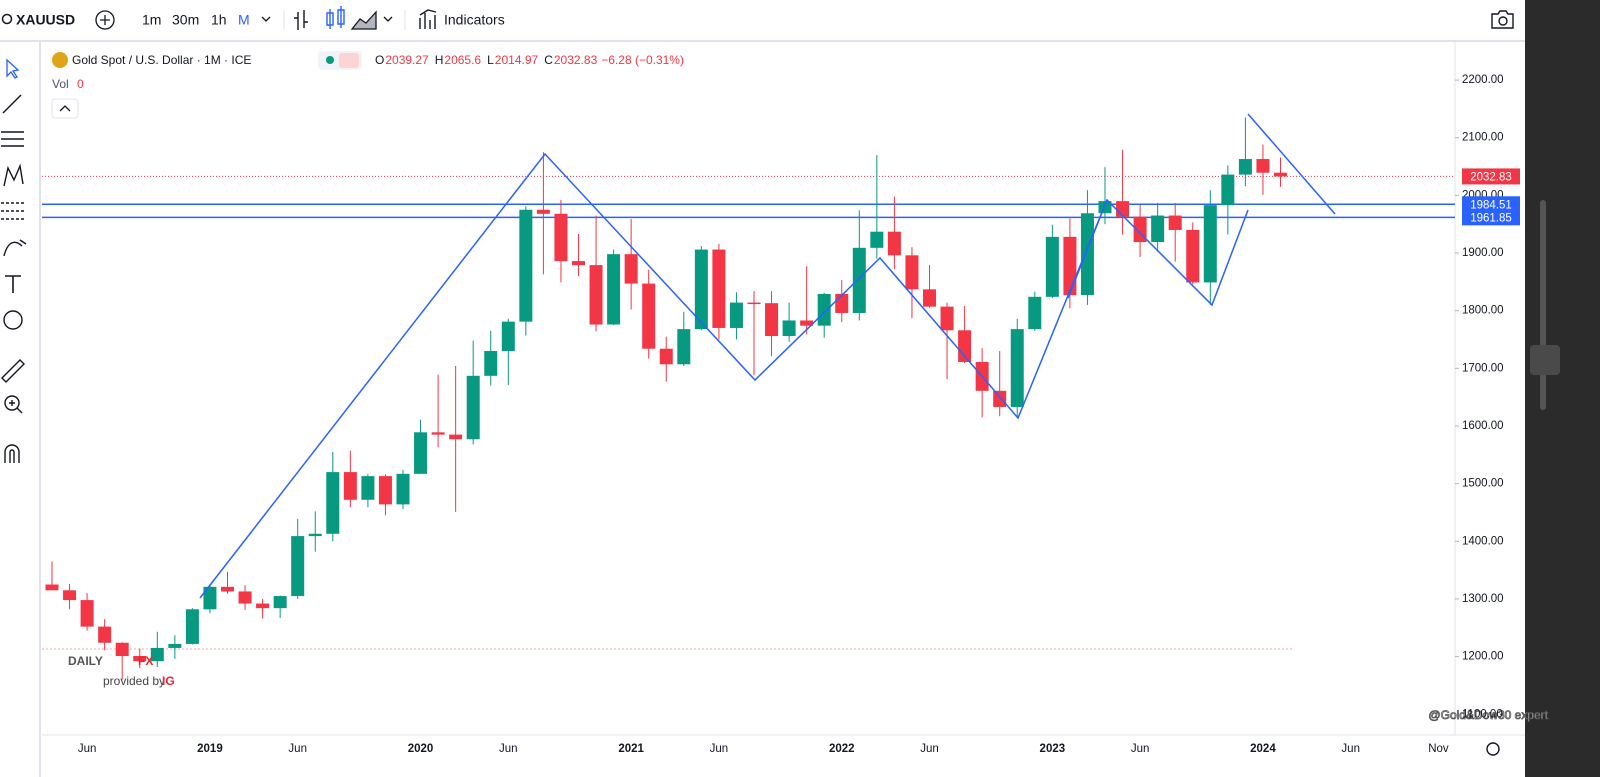  What do you see at coordinates (428, 19) in the screenshot?
I see `indicators-icon` at bounding box center [428, 19].